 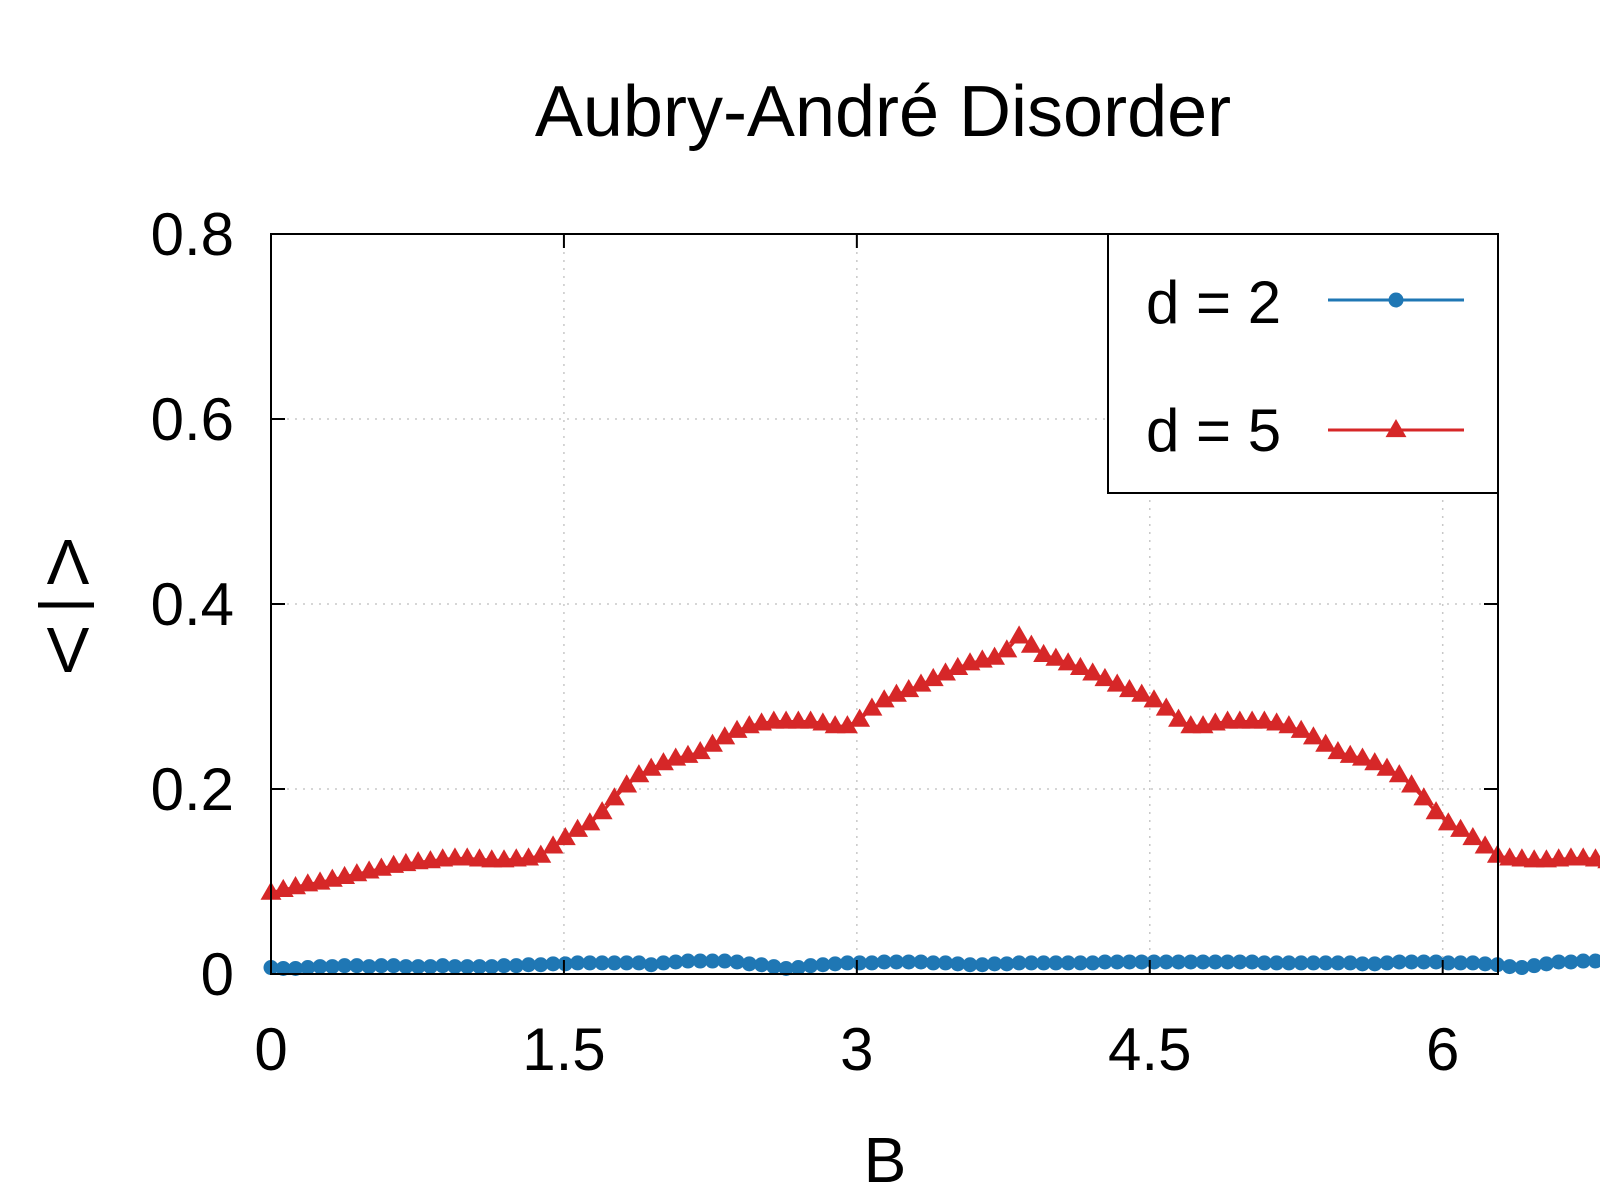 I want to click on legend-box, so click(x=1303, y=363).